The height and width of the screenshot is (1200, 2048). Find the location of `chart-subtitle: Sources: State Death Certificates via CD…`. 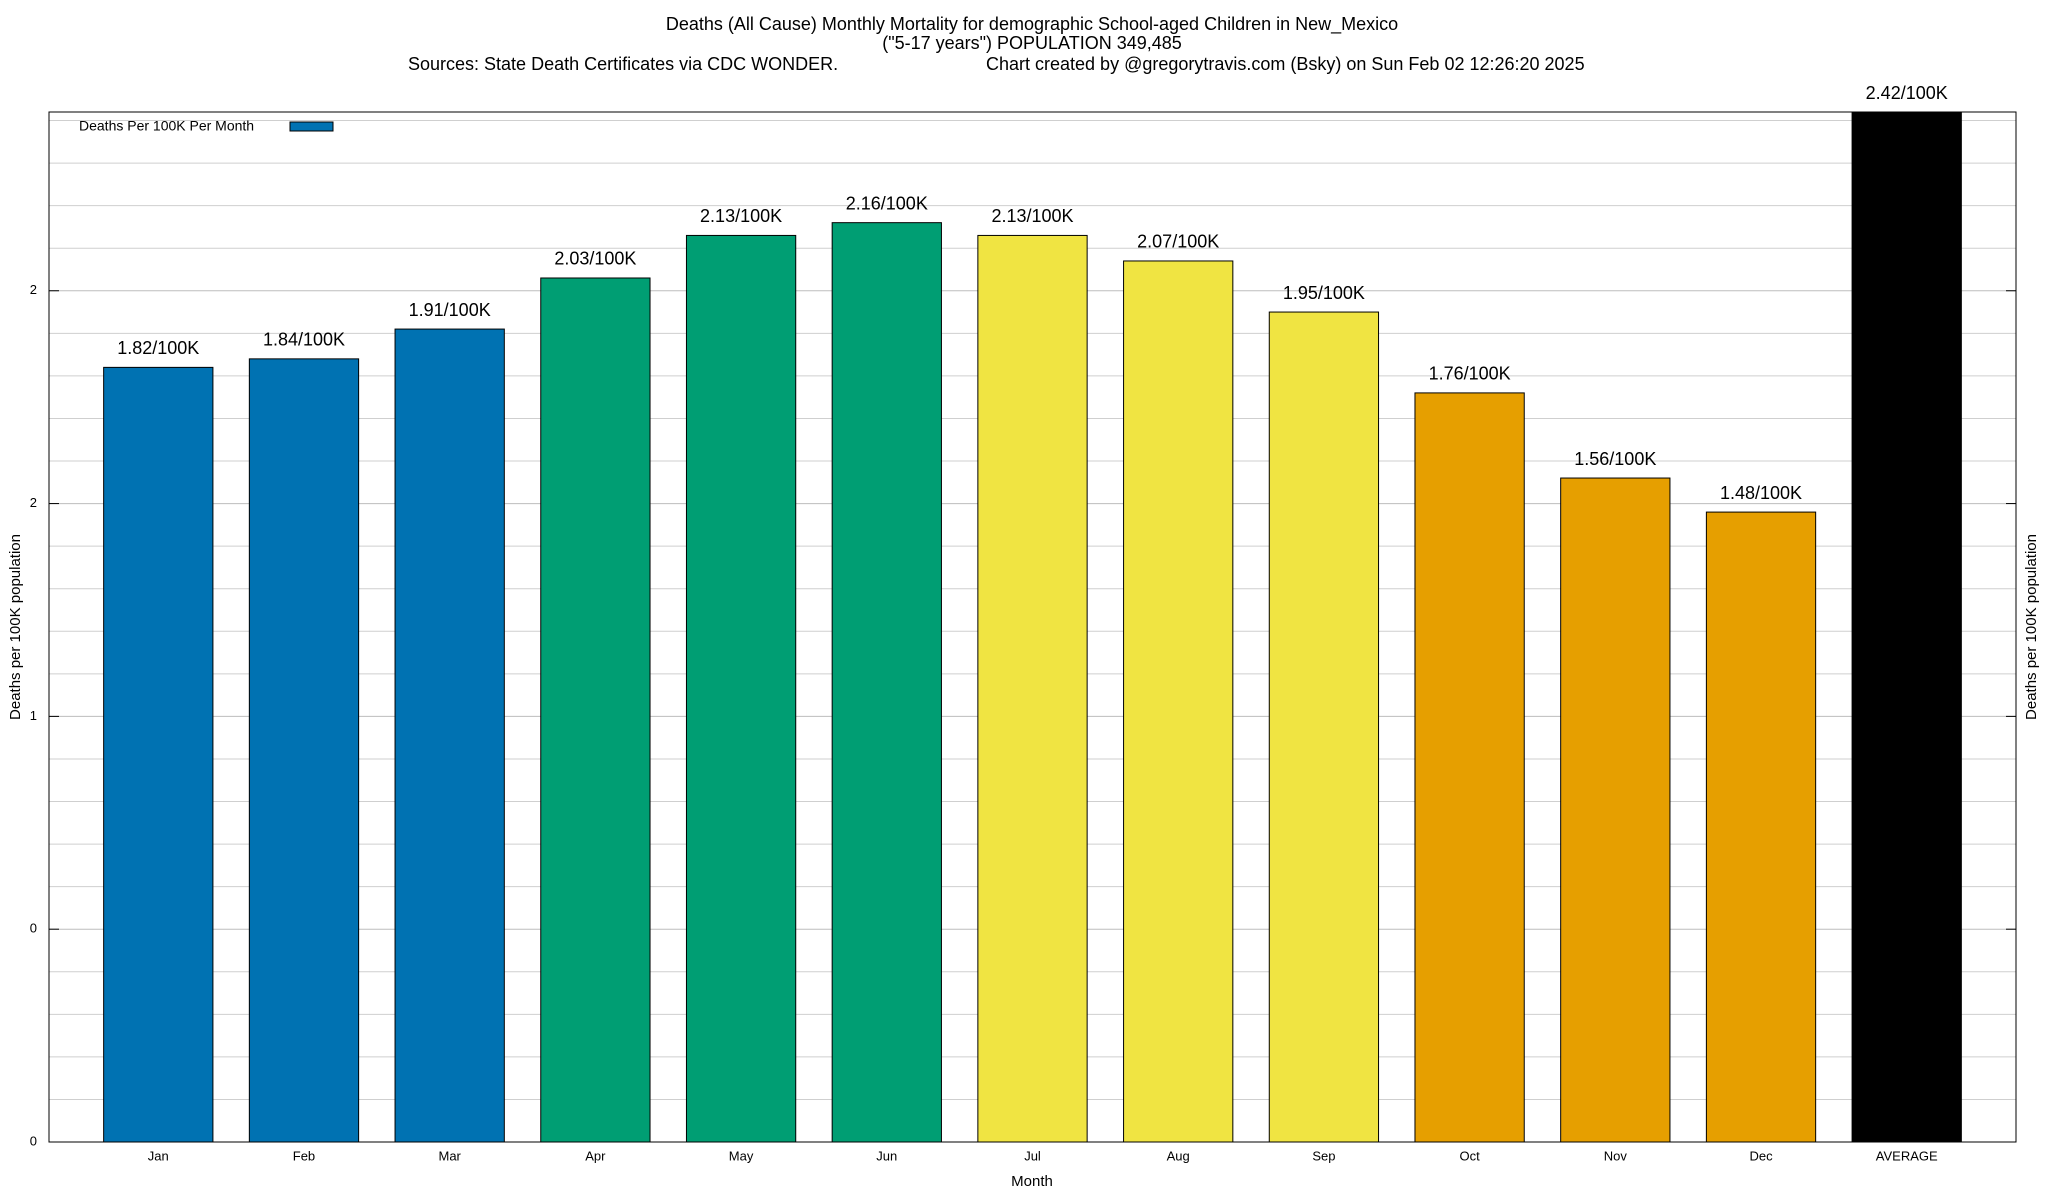

chart-subtitle: Sources: State Death Certificates via CD… is located at coordinates (623, 64).